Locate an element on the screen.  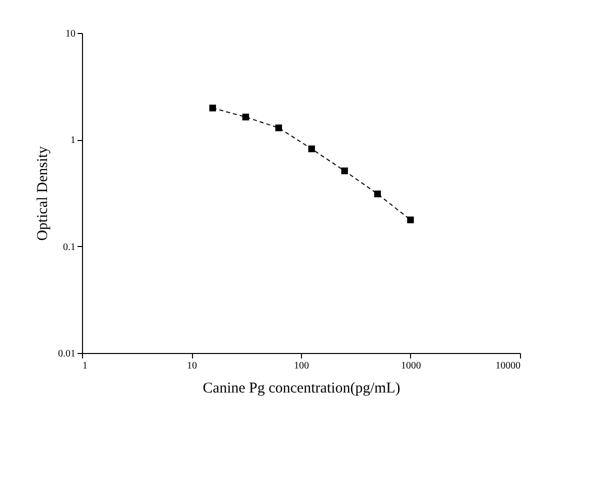
y-tick-label: 0.1 is located at coordinates (69, 247).